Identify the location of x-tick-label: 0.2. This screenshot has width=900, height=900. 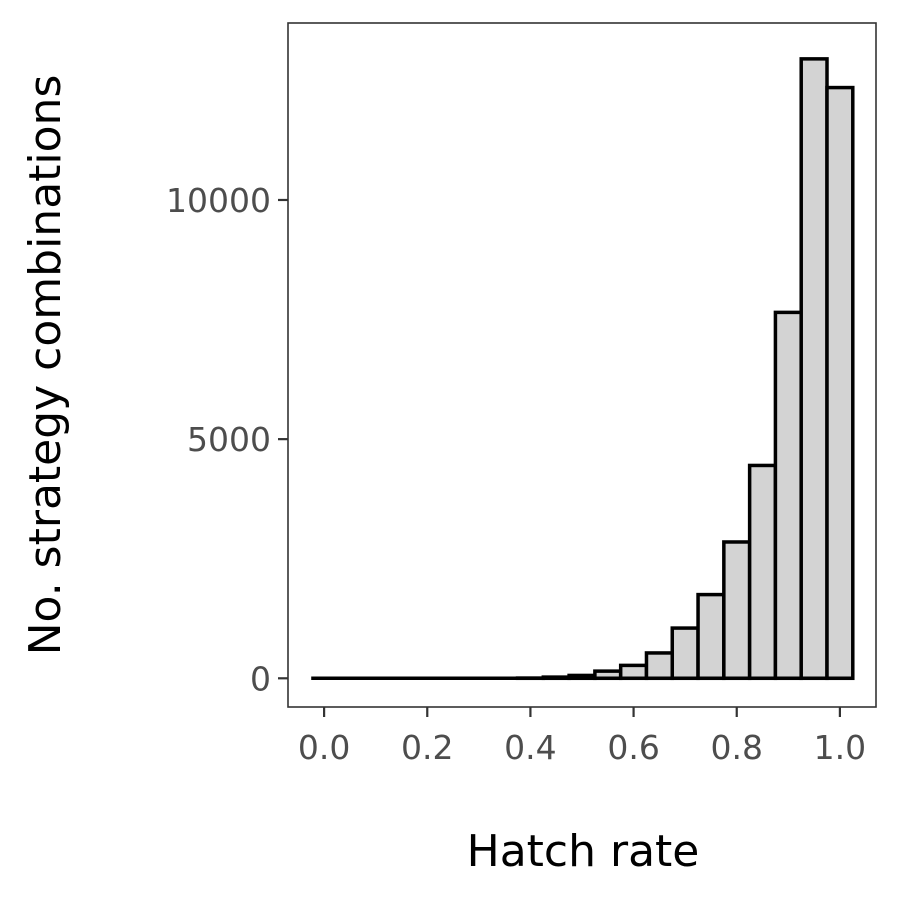
(427, 747).